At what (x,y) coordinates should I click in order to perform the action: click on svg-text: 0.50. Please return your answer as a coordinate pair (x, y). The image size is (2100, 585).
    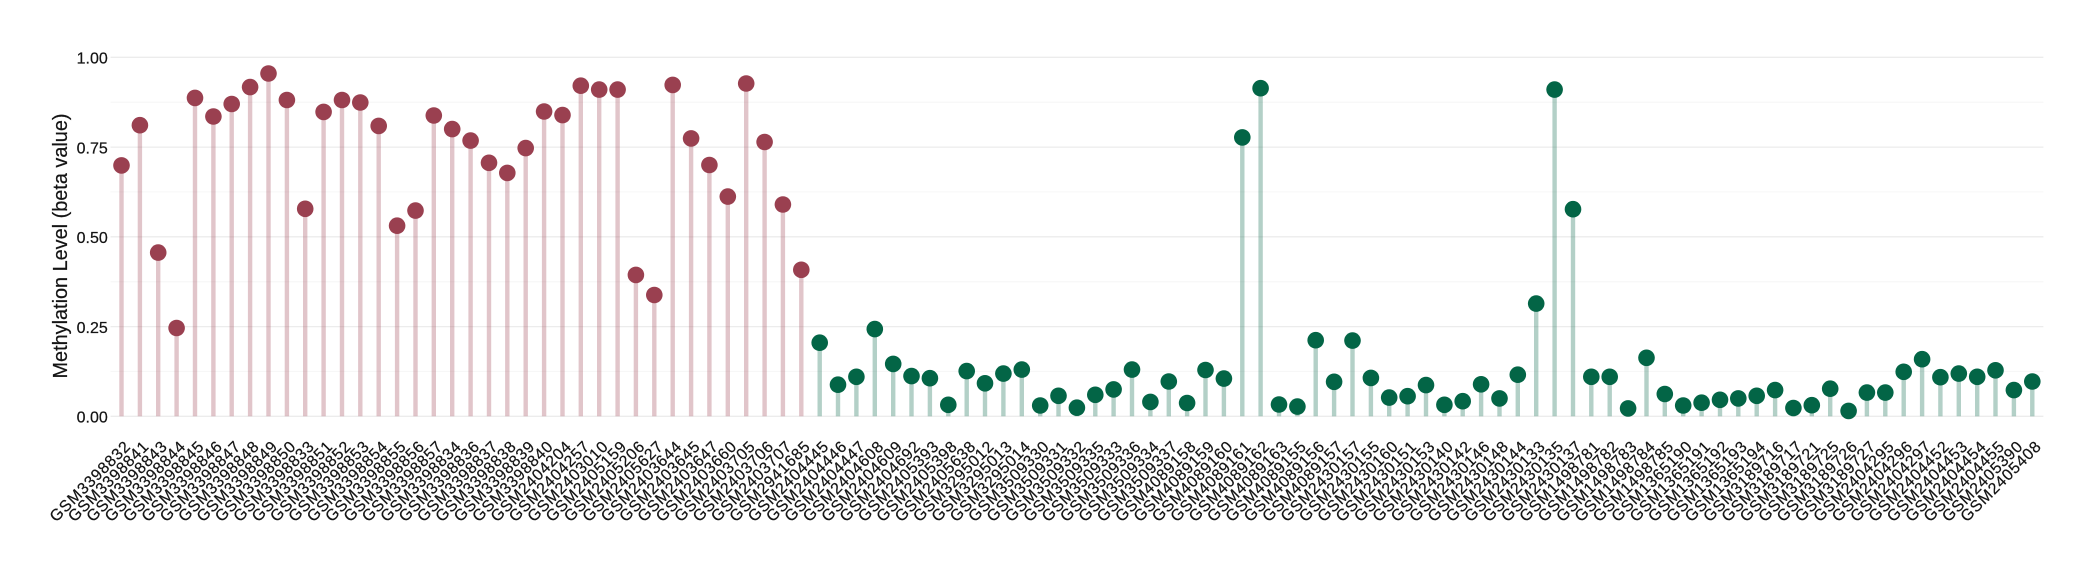
    Looking at the image, I should click on (92, 238).